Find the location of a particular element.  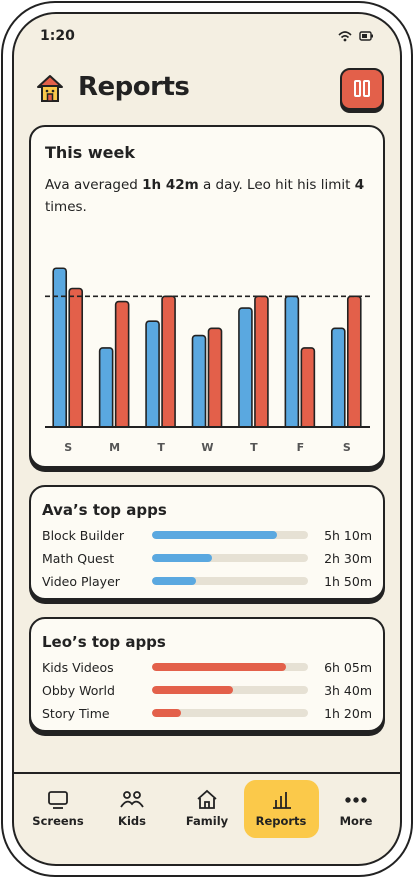

page-title: Reports is located at coordinates (134, 87).